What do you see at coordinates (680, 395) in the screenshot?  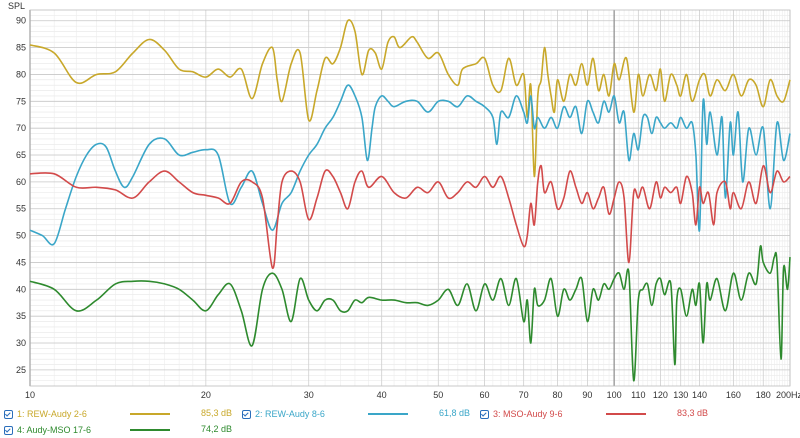 I see `x-tick-label: 130` at bounding box center [680, 395].